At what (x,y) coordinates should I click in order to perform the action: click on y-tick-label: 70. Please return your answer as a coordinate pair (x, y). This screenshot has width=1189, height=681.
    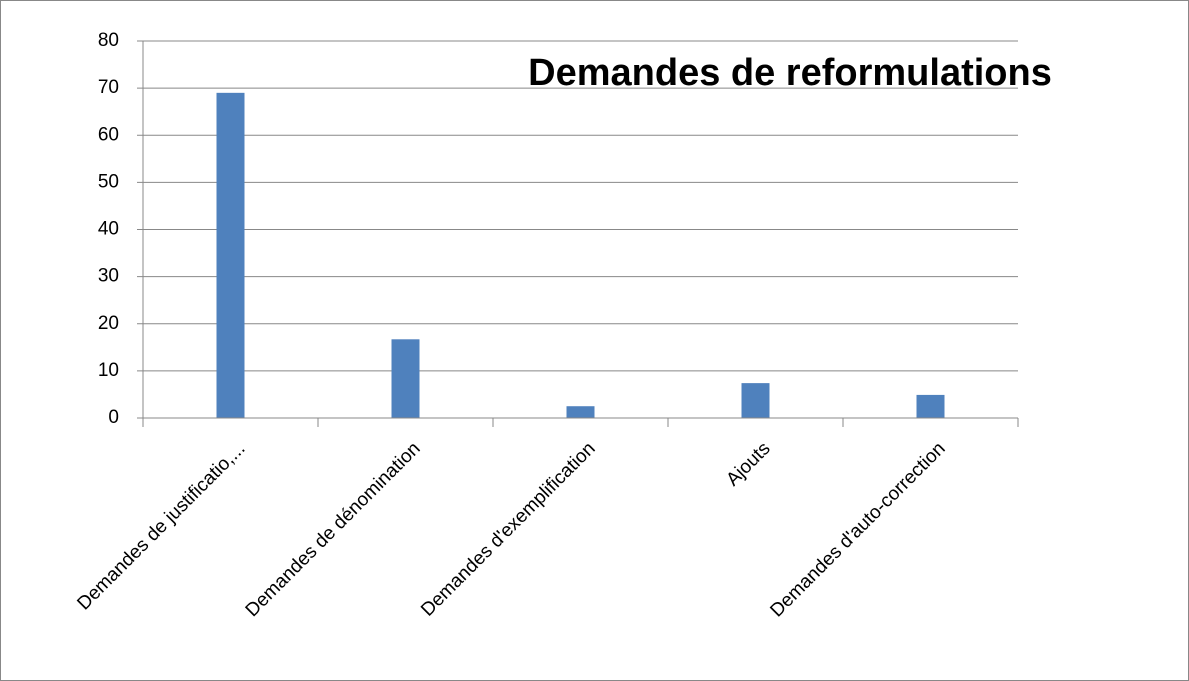
    Looking at the image, I should click on (108, 87).